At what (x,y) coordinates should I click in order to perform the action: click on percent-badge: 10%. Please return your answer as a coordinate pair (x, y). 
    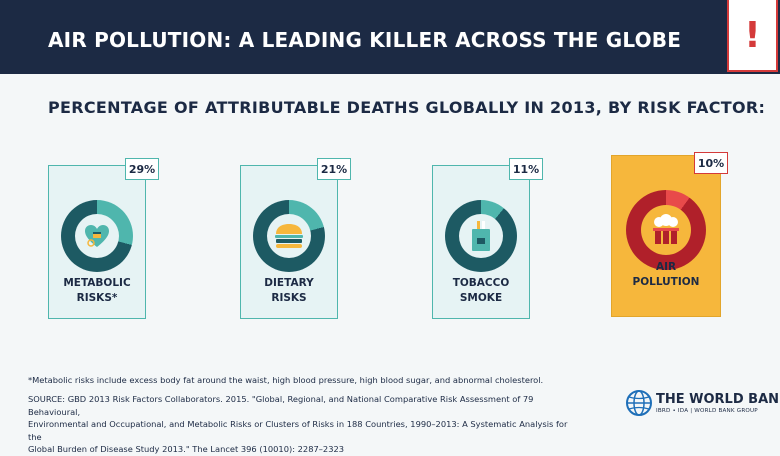
    Looking at the image, I should click on (711, 163).